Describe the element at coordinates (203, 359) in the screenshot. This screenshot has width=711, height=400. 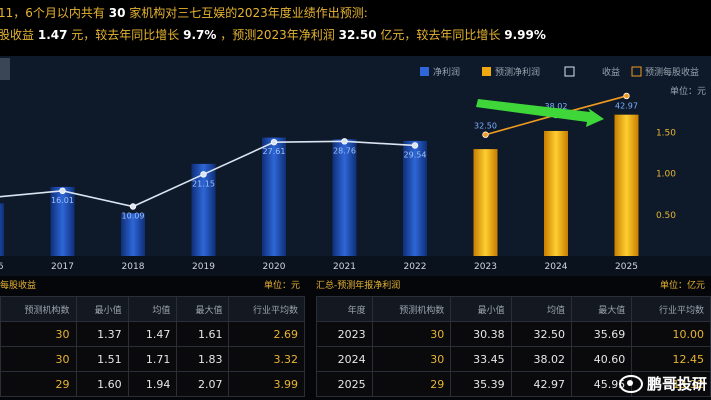
I see `eps-table-cell: 1.83` at that location.